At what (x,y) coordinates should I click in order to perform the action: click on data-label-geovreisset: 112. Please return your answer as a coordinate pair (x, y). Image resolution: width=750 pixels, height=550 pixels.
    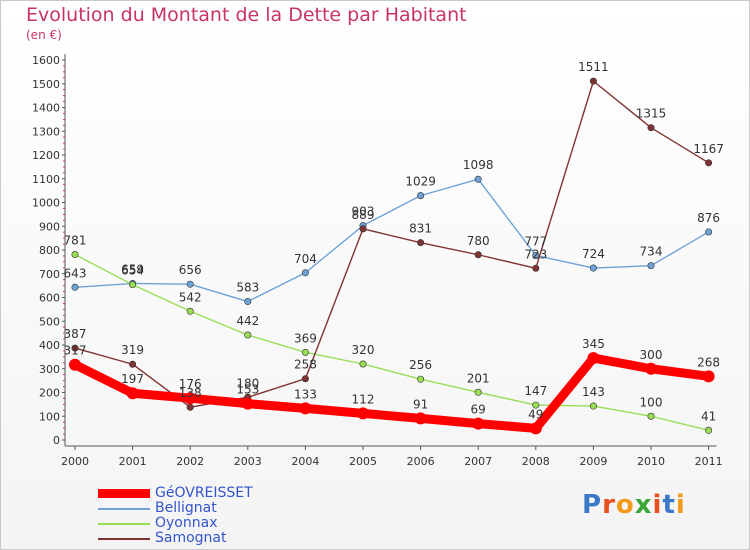
    Looking at the image, I should click on (363, 399).